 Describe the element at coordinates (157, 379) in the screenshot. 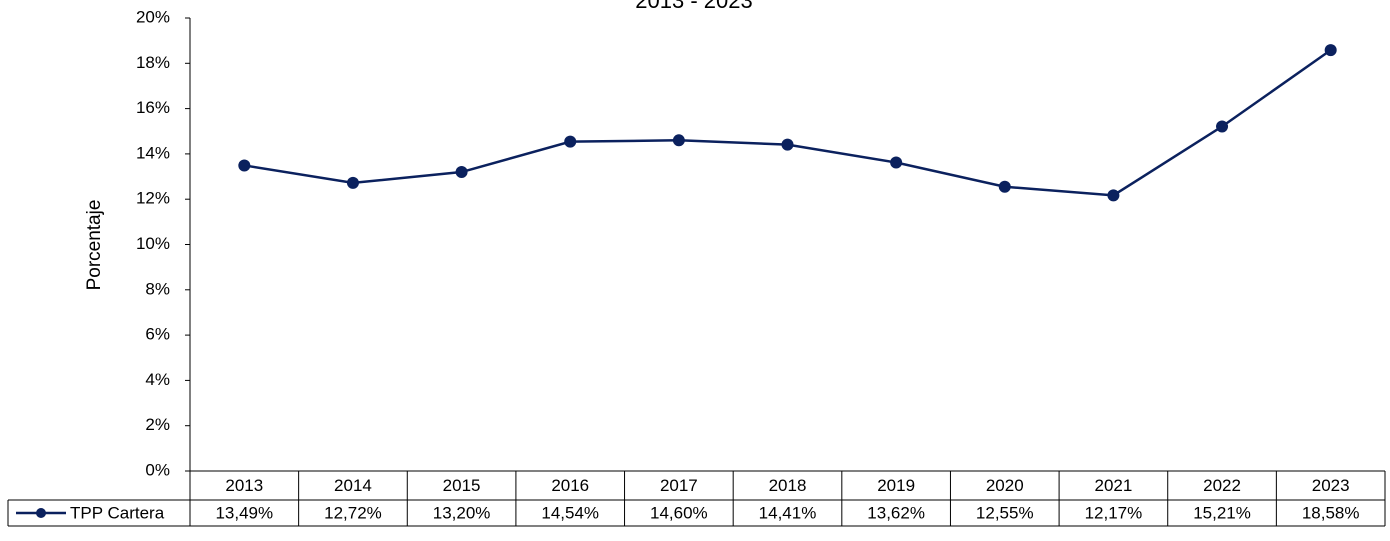

I see `y-tick-label: 4%` at that location.